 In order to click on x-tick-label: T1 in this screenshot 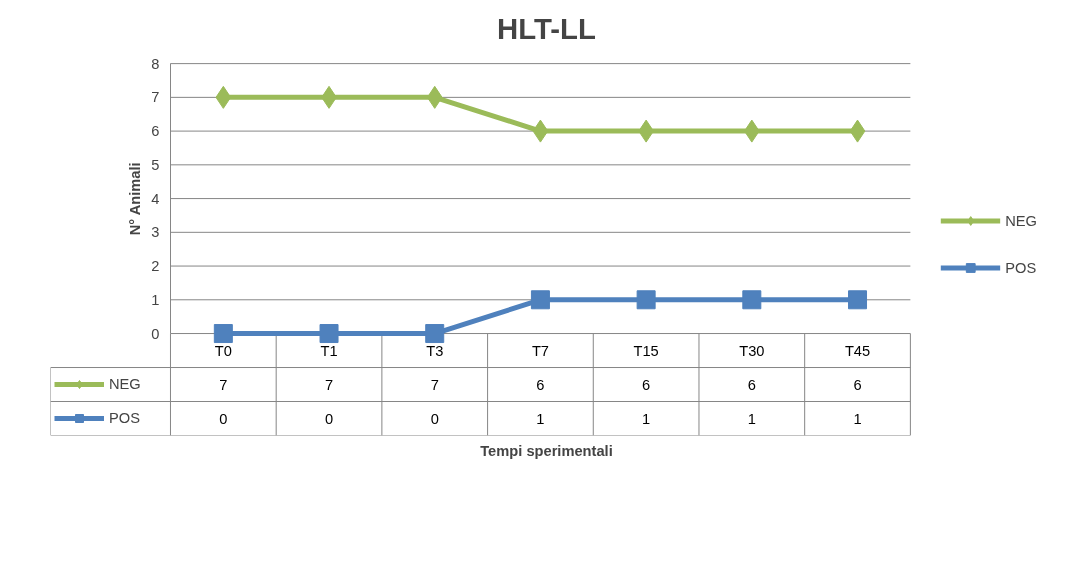, I will do `click(329, 350)`.